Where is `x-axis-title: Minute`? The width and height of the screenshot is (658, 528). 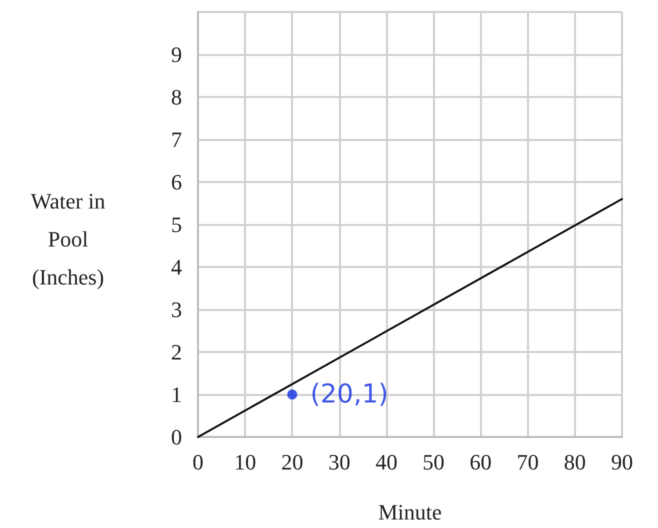
x-axis-title: Minute is located at coordinates (410, 512).